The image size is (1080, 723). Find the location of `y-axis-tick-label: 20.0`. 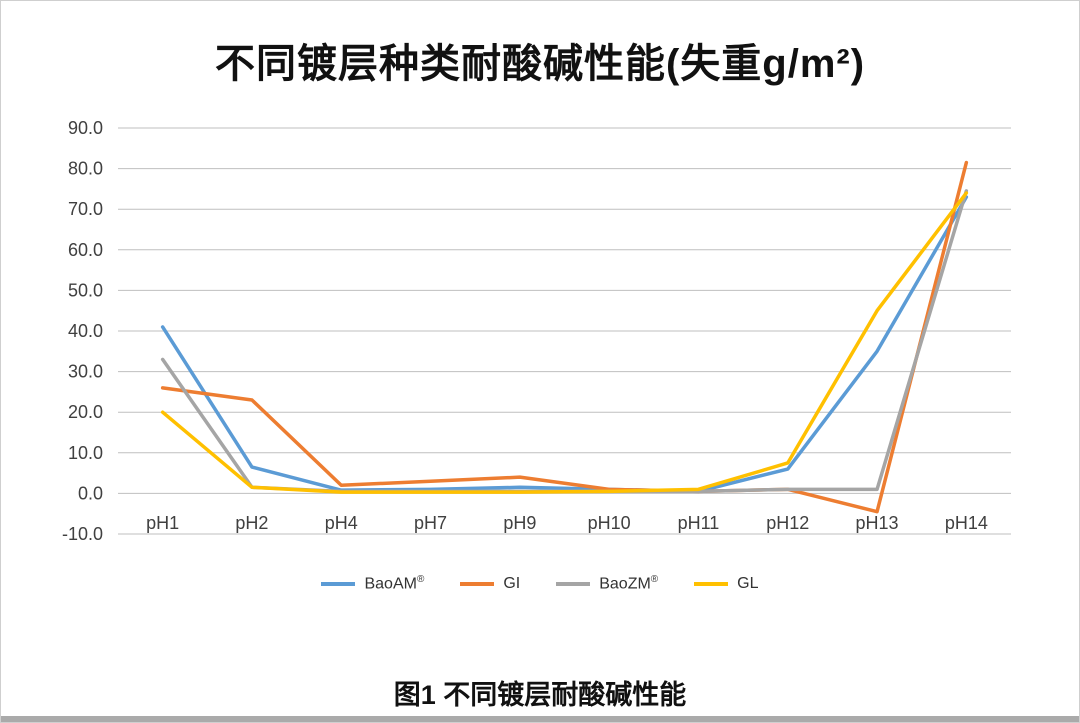

y-axis-tick-label: 20.0 is located at coordinates (85, 412).